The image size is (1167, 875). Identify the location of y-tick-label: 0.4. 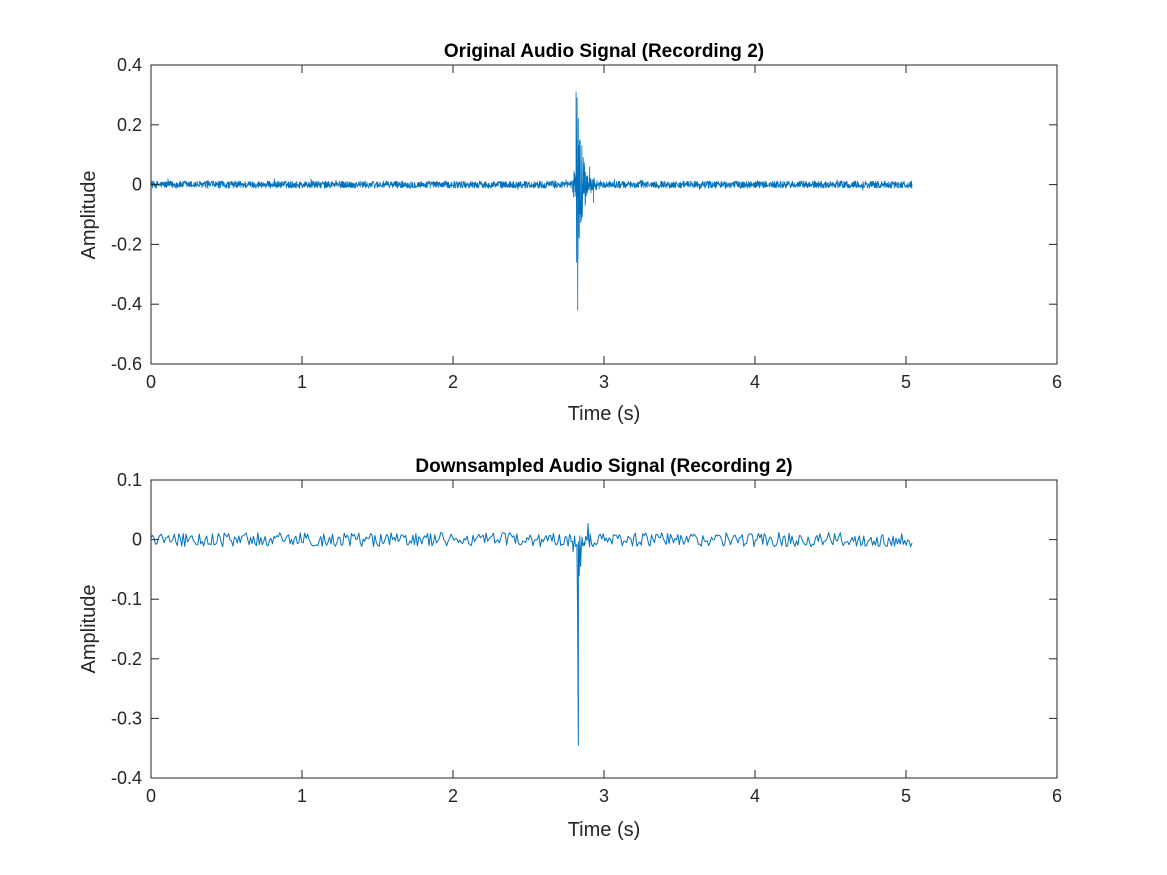
(129, 65).